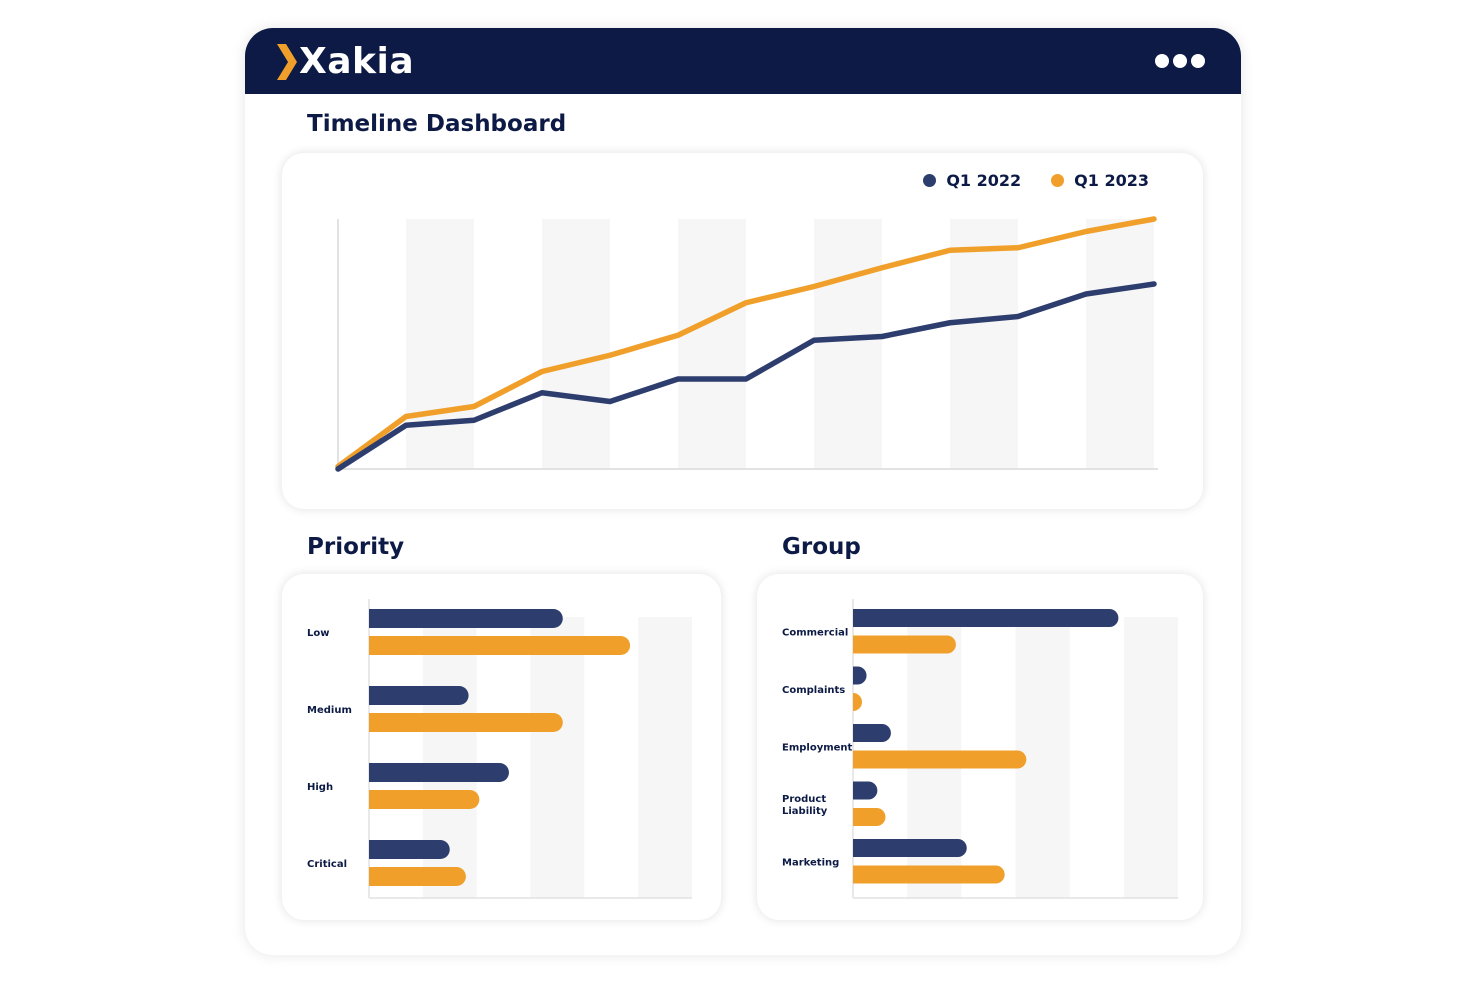 The image size is (1480, 987). I want to click on legend-item-q1-2022: Q1 2022, so click(972, 180).